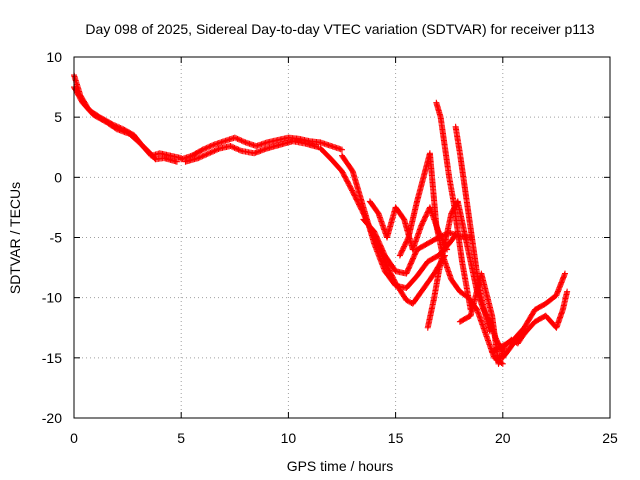 The width and height of the screenshot is (640, 480). I want to click on x-axis-label: GPS time / hours, so click(340, 466).